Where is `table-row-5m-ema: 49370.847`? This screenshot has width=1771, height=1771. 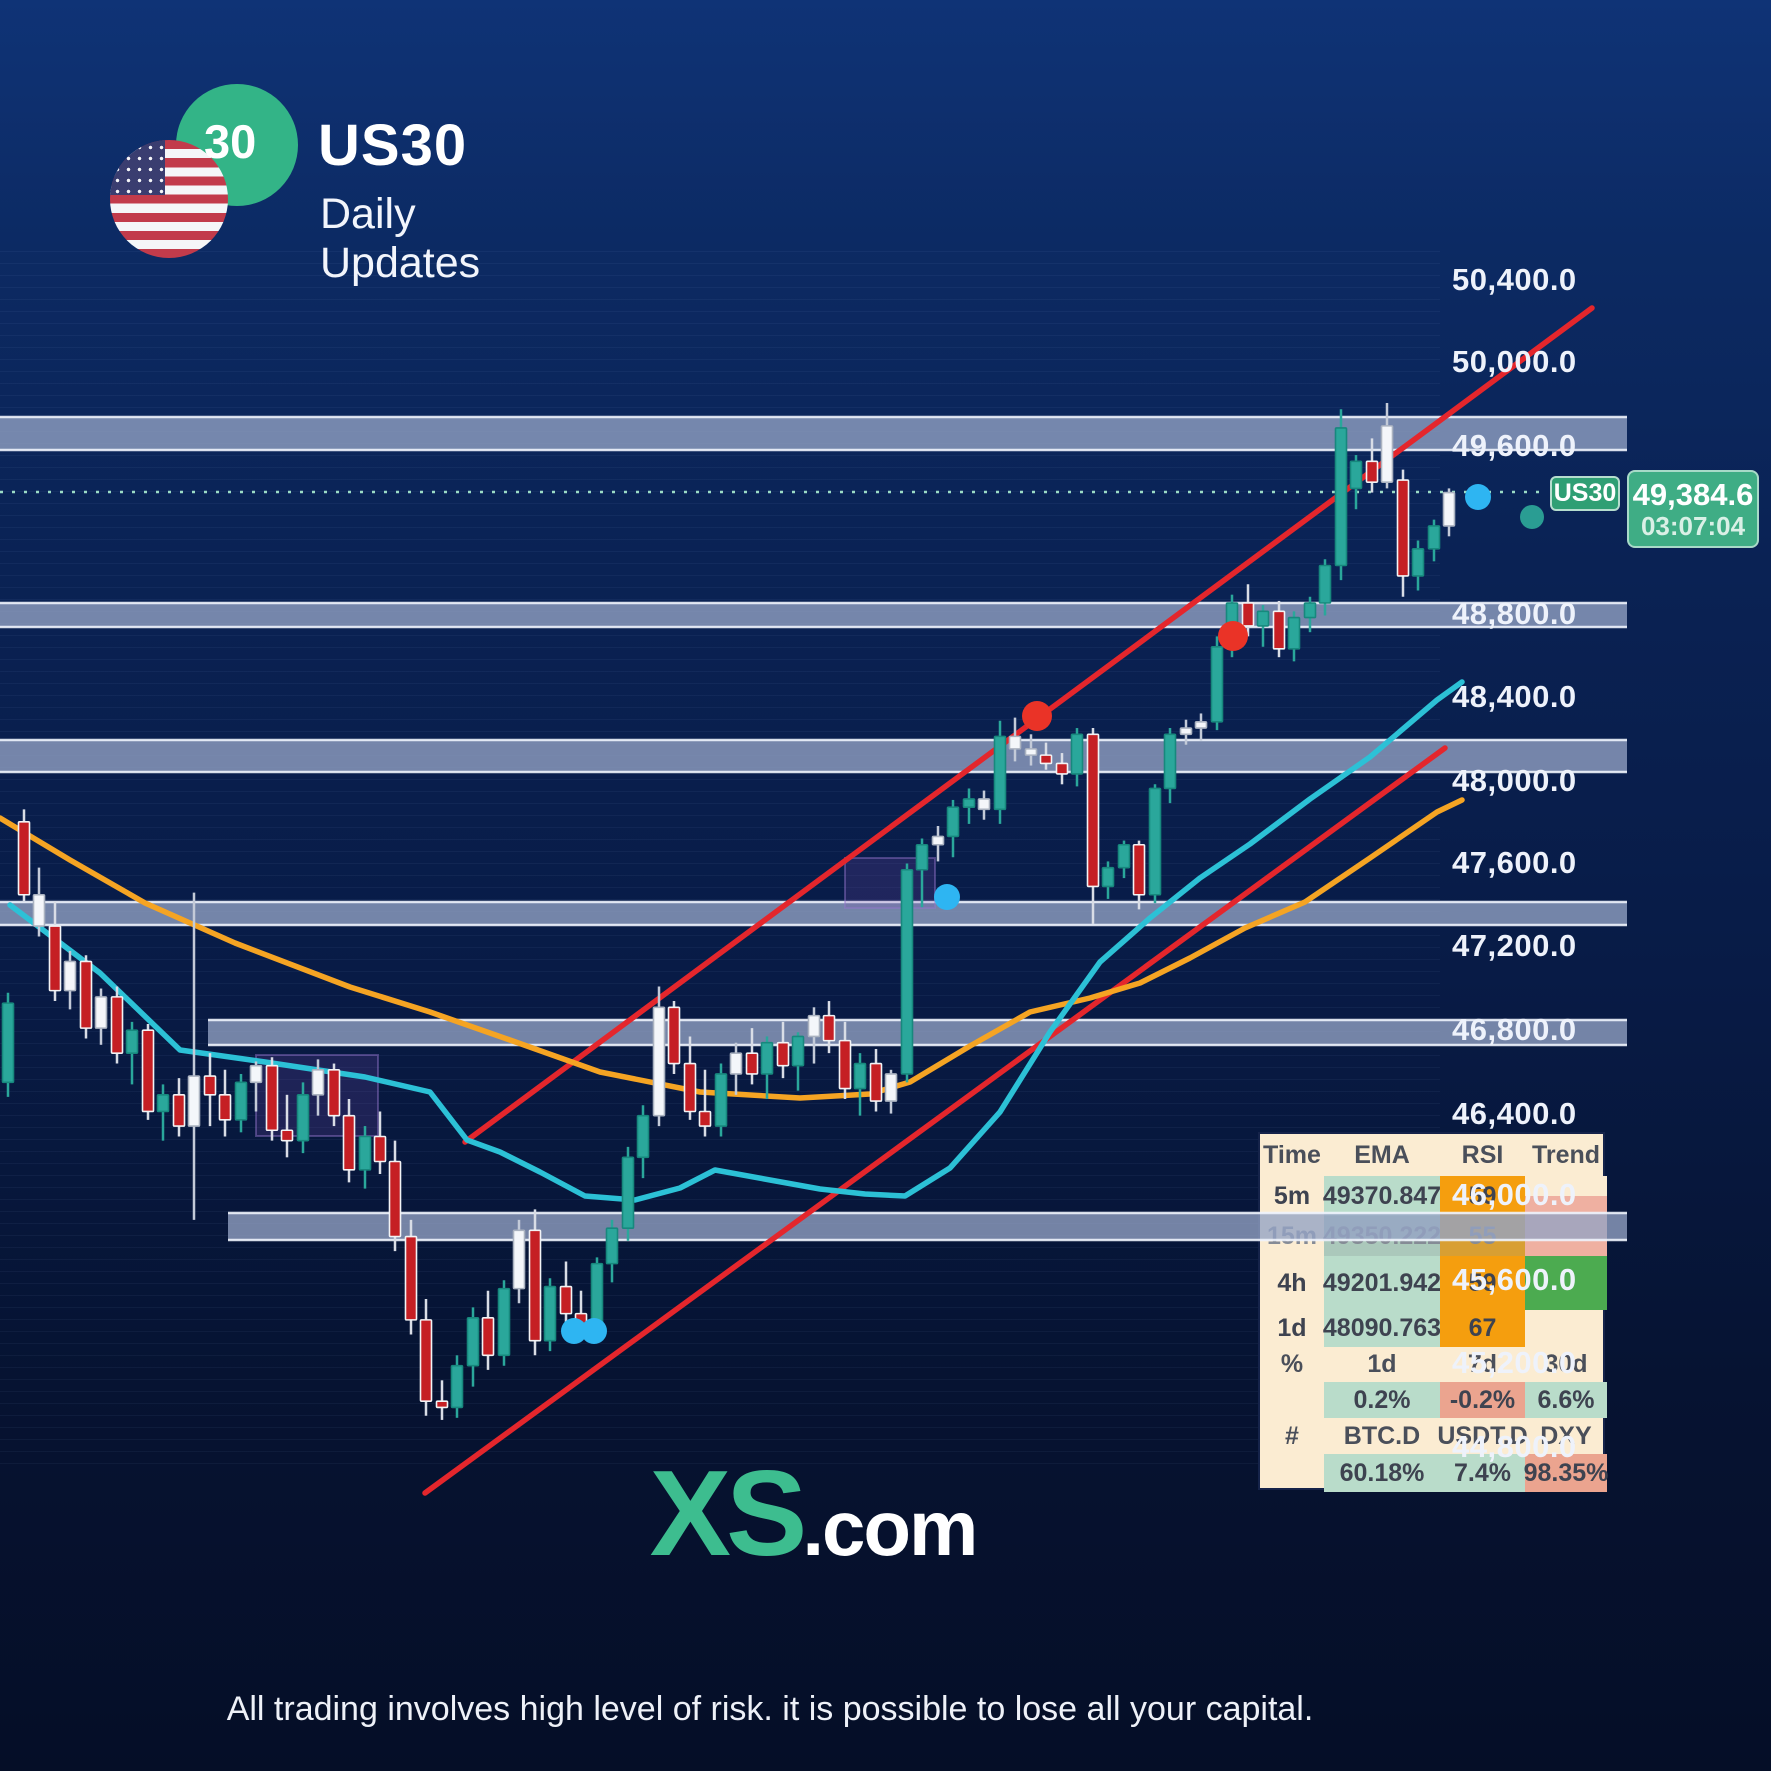
table-row-5m-ema: 49370.847 is located at coordinates (1382, 1196).